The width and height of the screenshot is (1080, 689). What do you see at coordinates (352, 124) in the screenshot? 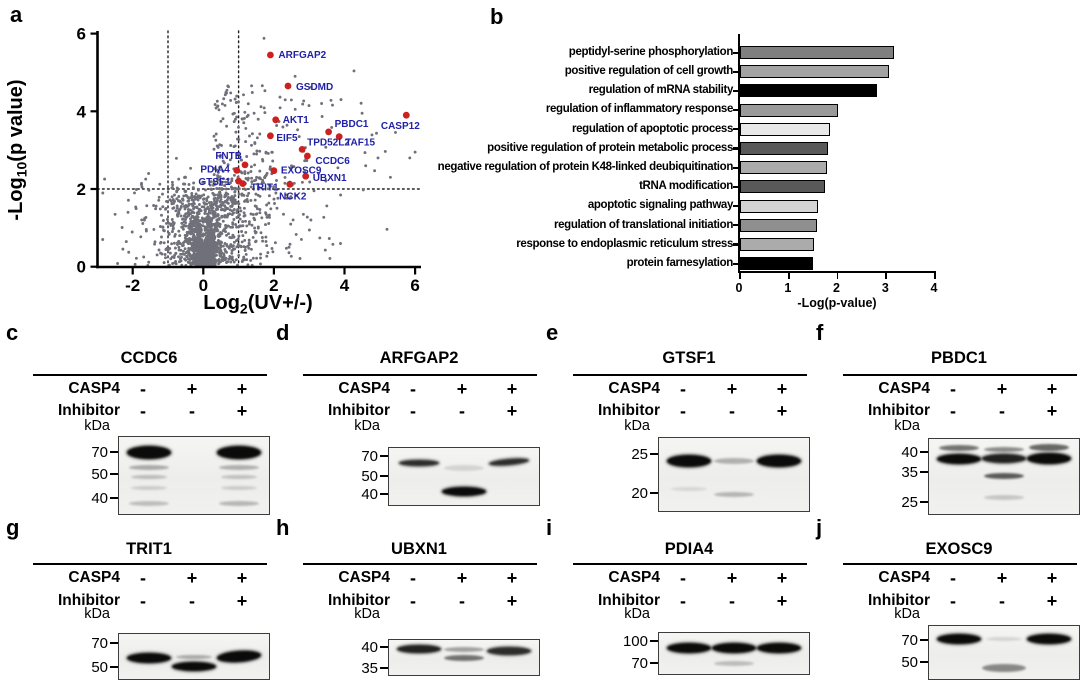
I see `gene-label-PBDC1: PBDC1` at bounding box center [352, 124].